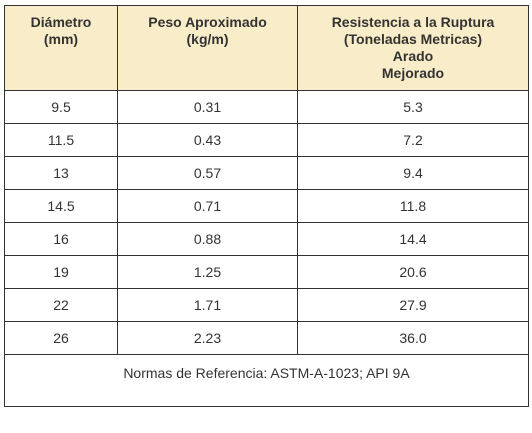 Image resolution: width=532 pixels, height=433 pixels. What do you see at coordinates (413, 338) in the screenshot?
I see `cell-strength: 36.0` at bounding box center [413, 338].